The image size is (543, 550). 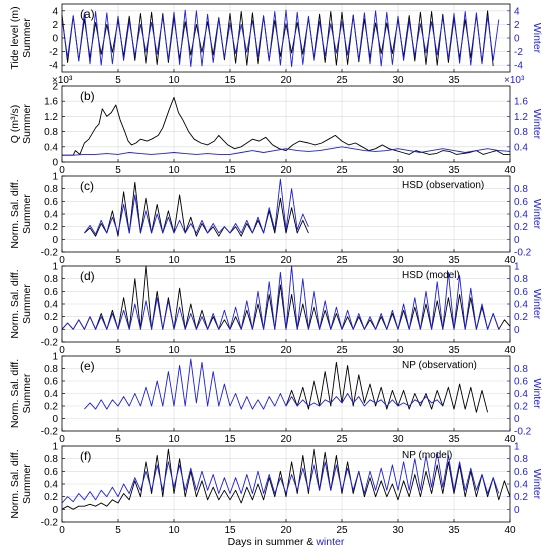 What do you see at coordinates (51, 117) in the screenshot?
I see `y-tick-label-left: 1.2` at bounding box center [51, 117].